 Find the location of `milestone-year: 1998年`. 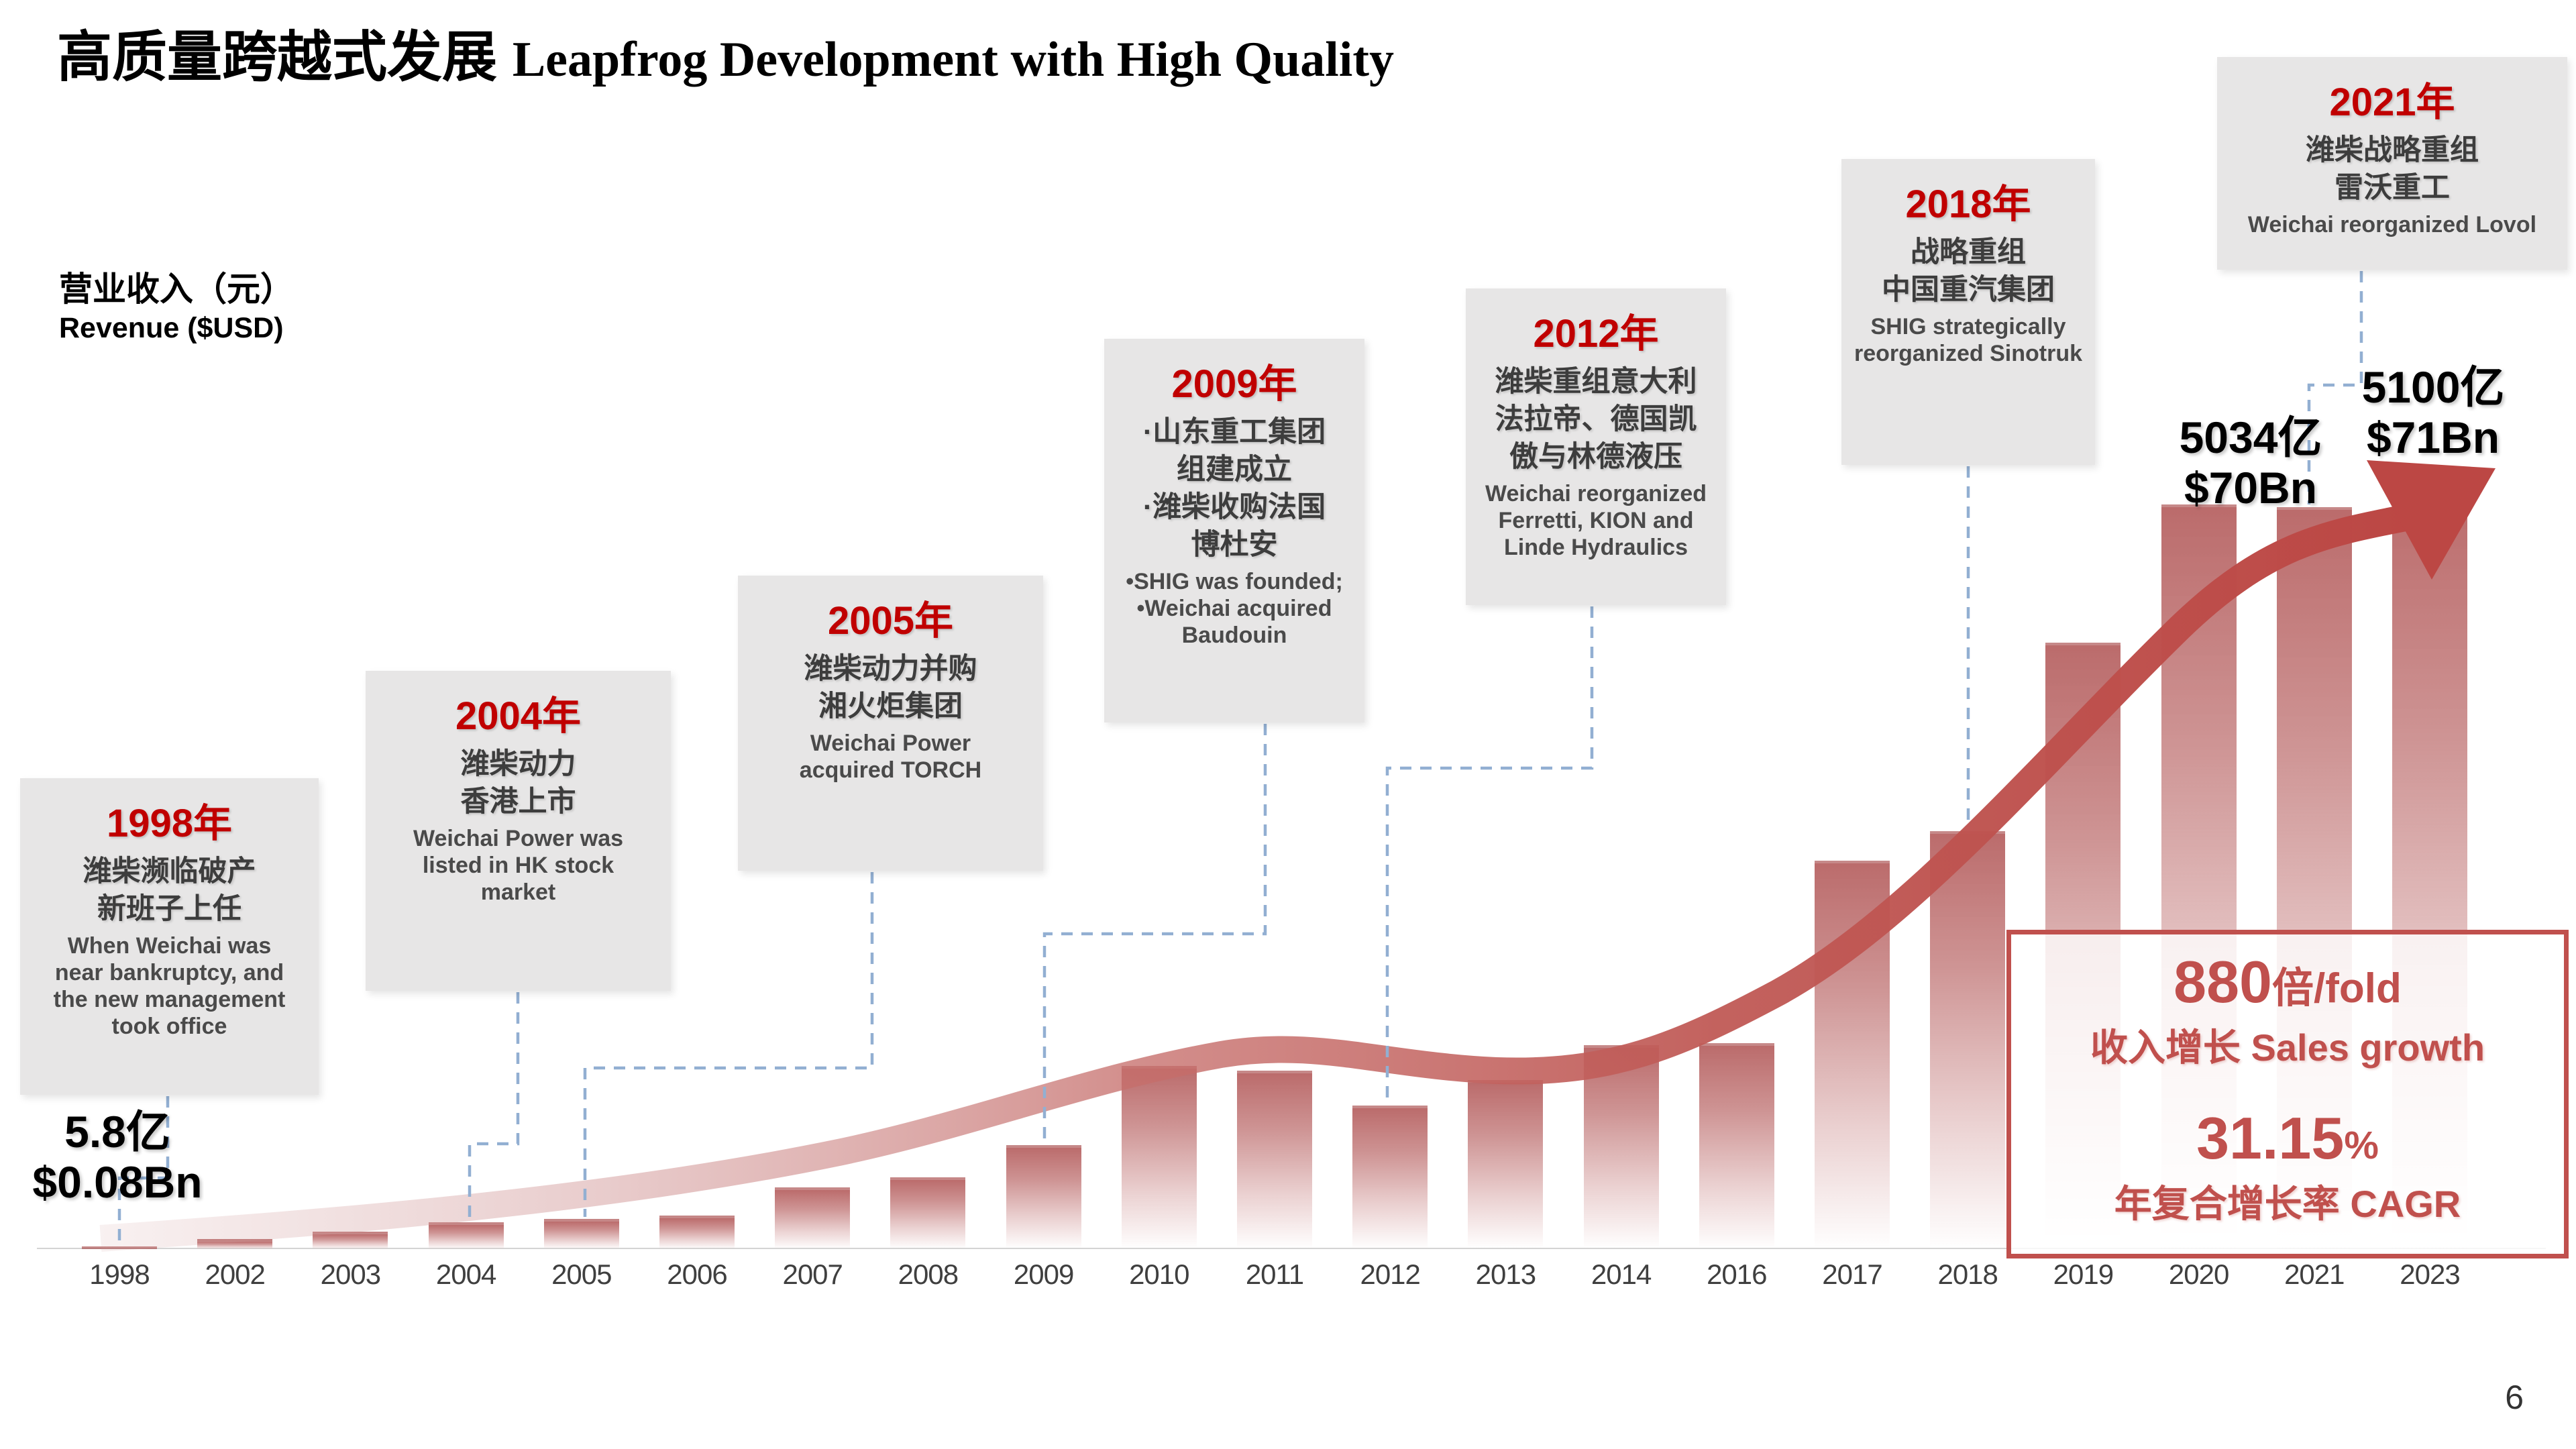

milestone-year: 1998年 is located at coordinates (169, 823).